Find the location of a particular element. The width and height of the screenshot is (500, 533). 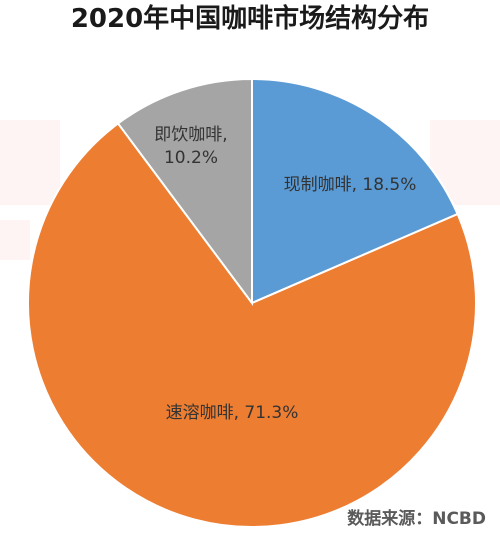

slice-label-即饮咖啡-line1: 即饮咖啡, is located at coordinates (190, 135).